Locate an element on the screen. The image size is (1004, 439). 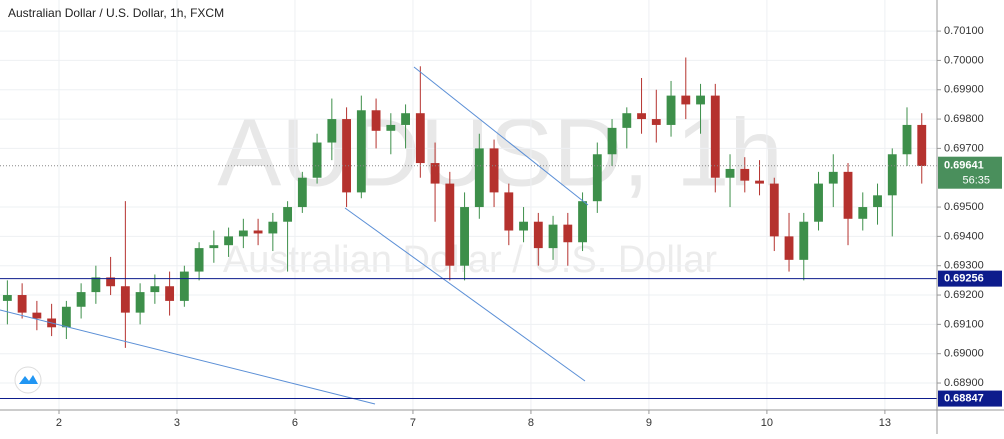
level-label: 0.69256 is located at coordinates (964, 279).